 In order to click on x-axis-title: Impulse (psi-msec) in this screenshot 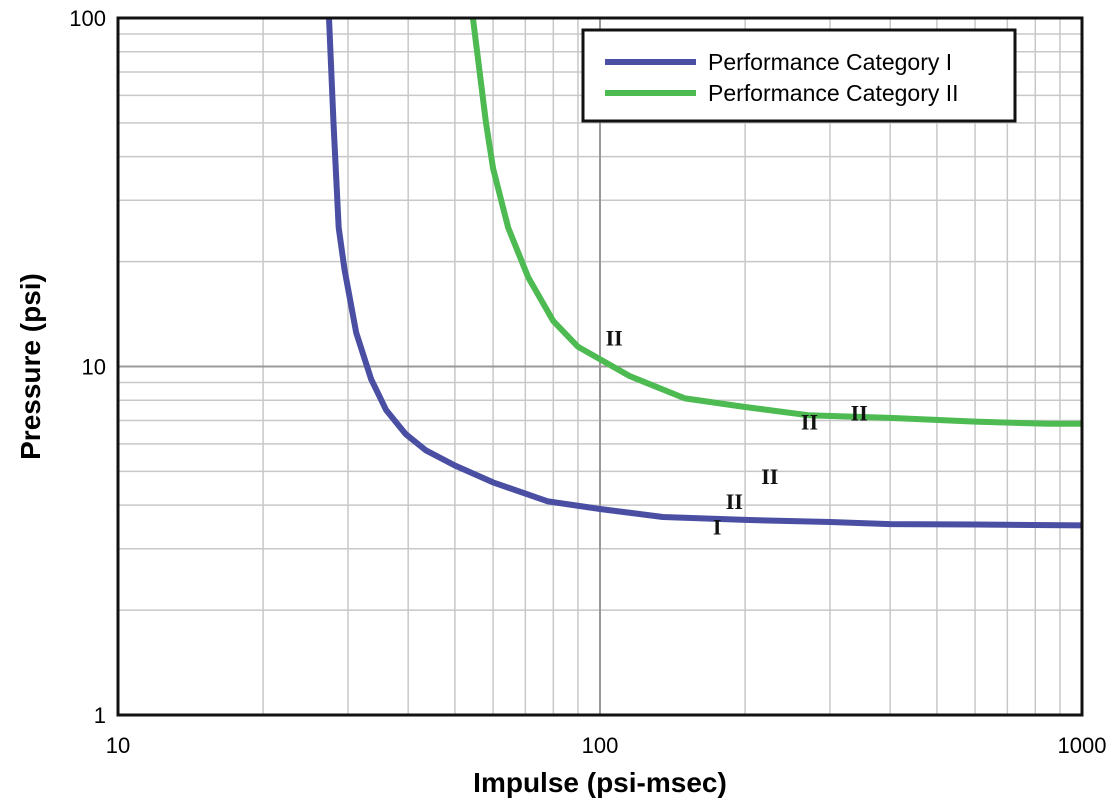, I will do `click(600, 782)`.